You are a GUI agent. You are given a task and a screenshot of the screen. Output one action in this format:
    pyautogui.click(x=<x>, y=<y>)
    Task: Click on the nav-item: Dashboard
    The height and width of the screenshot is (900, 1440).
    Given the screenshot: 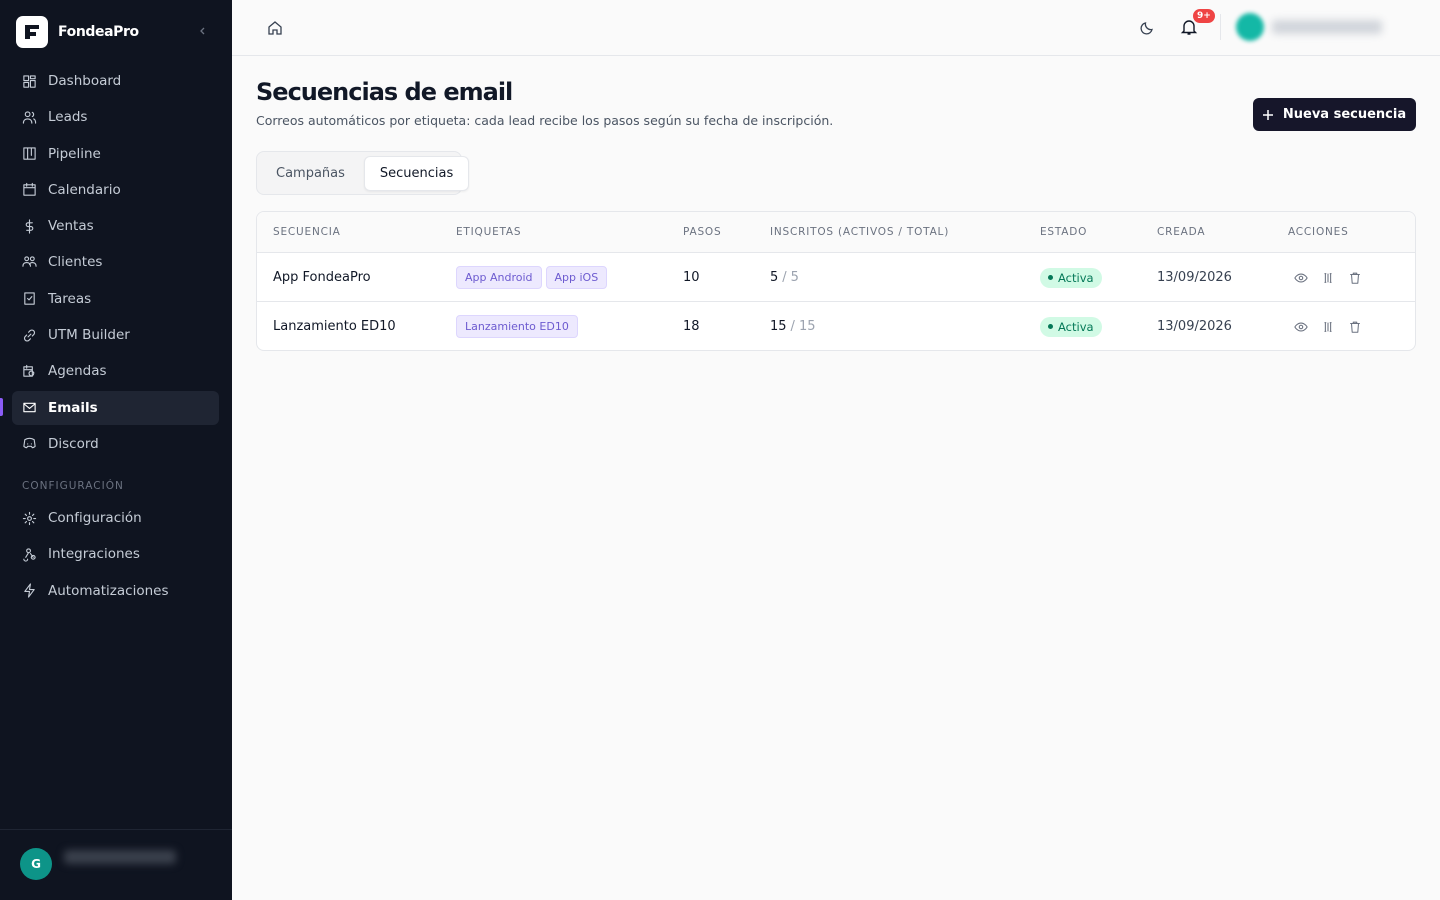 What is the action you would take?
    pyautogui.click(x=115, y=81)
    